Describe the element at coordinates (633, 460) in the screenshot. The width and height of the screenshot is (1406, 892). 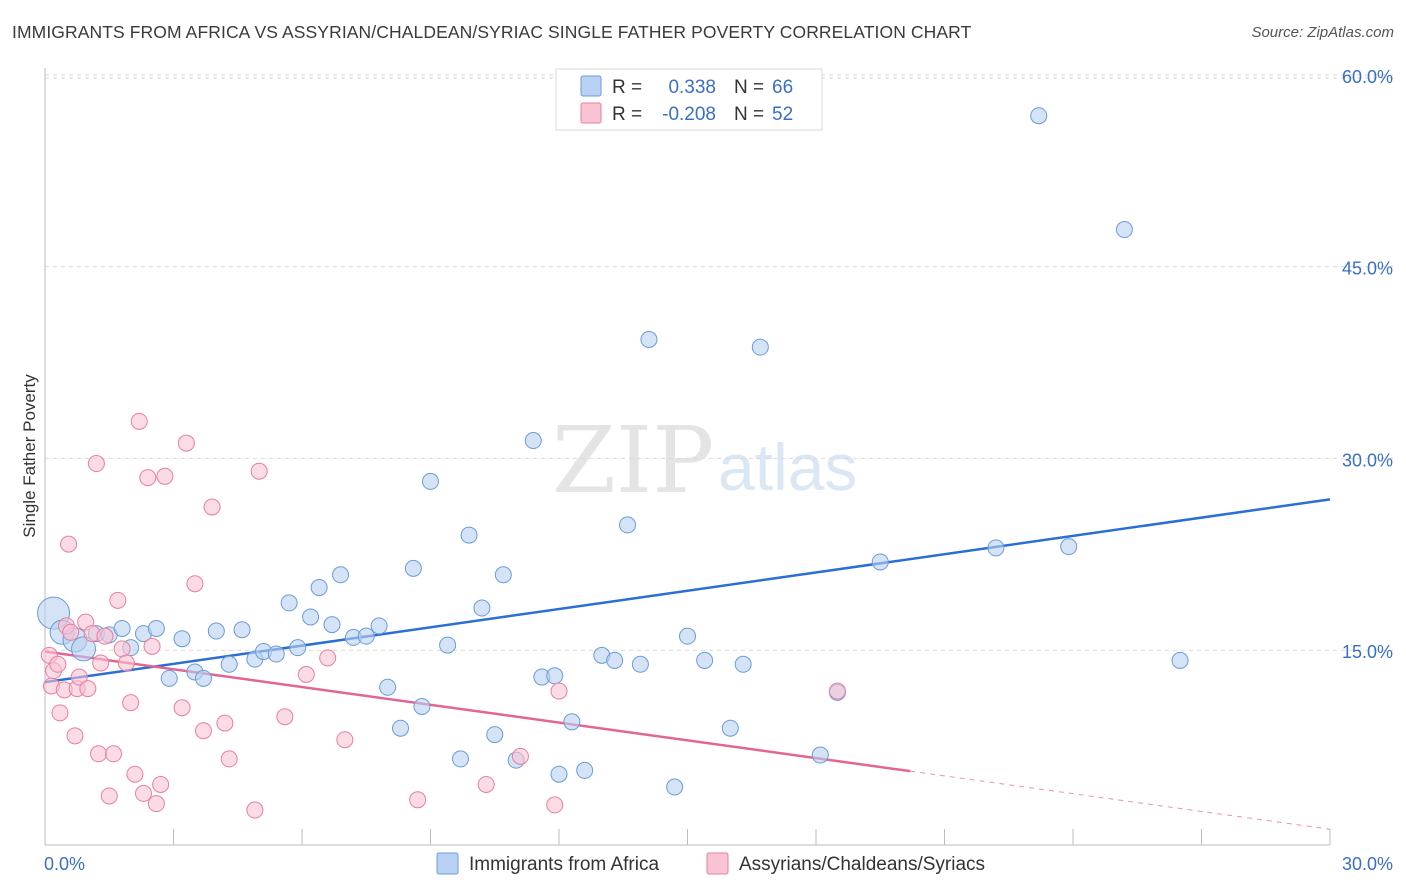
I see `watermark-zip: ZIP` at that location.